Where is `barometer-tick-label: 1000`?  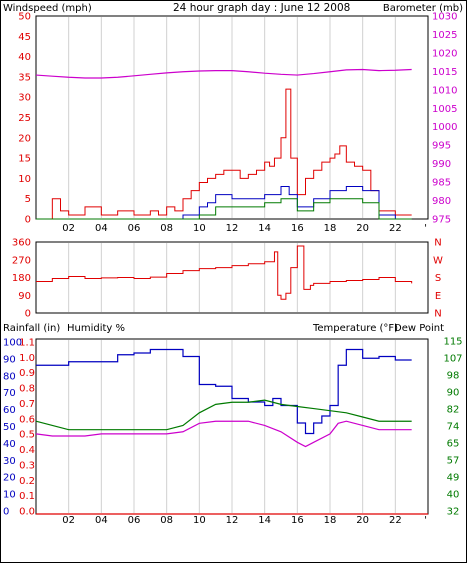
barometer-tick-label: 1000 is located at coordinates (444, 127).